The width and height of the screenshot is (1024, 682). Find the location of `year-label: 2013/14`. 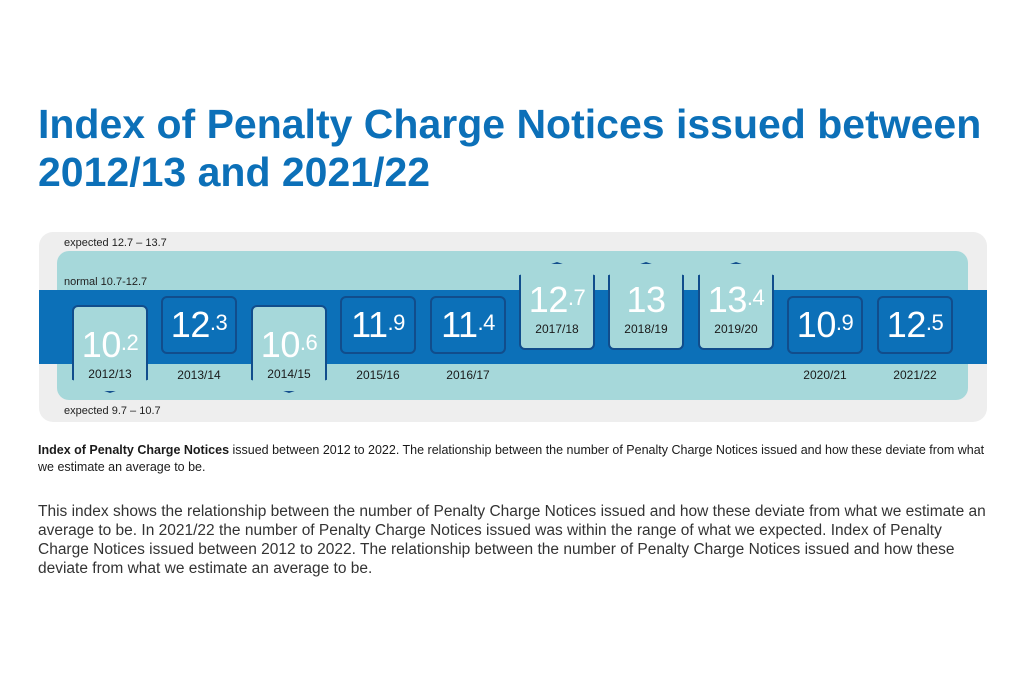

year-label: 2013/14 is located at coordinates (199, 375).